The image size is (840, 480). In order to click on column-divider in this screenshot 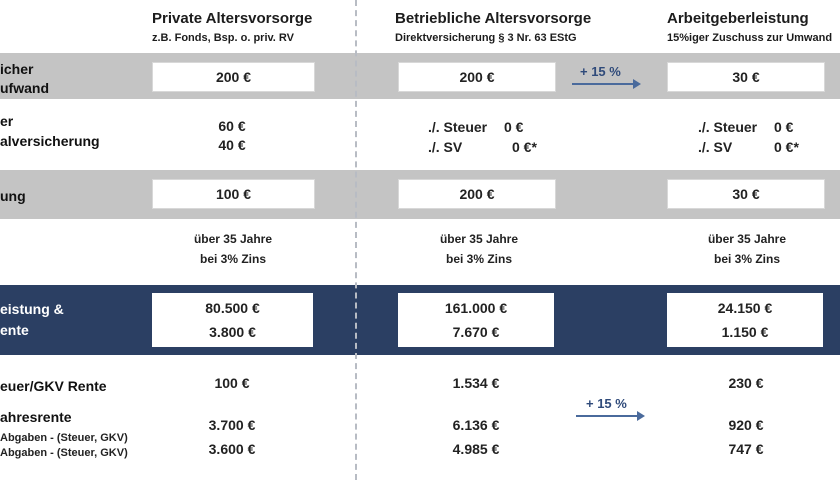, I will do `click(356, 240)`.